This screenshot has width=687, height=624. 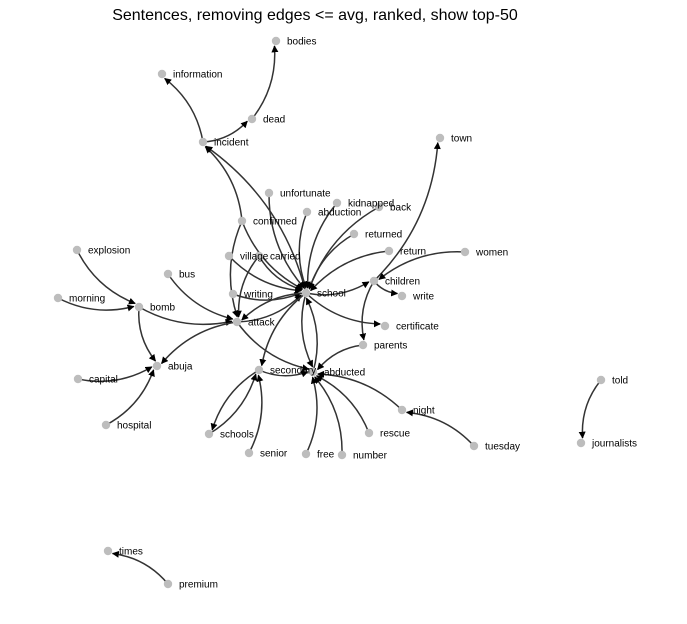 What do you see at coordinates (269, 193) in the screenshot?
I see `node-unfortunate` at bounding box center [269, 193].